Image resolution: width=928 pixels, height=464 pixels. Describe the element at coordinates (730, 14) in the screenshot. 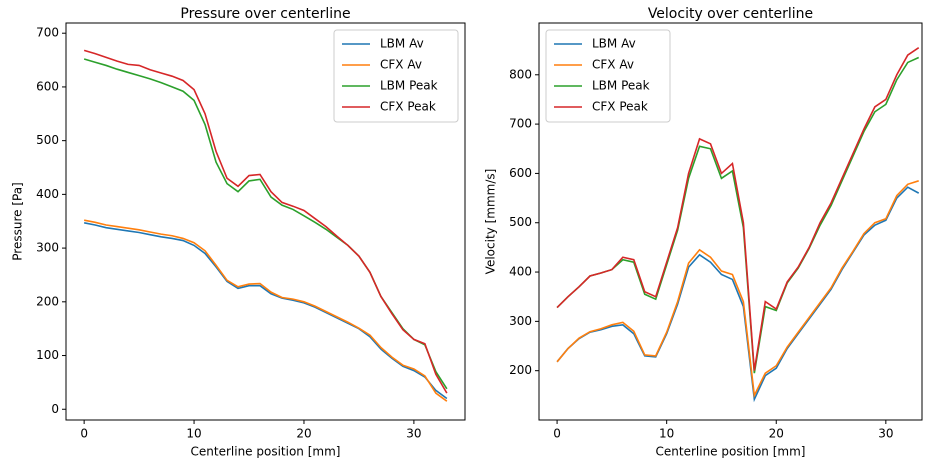

I see `chart-title: Velocity over centerline` at that location.